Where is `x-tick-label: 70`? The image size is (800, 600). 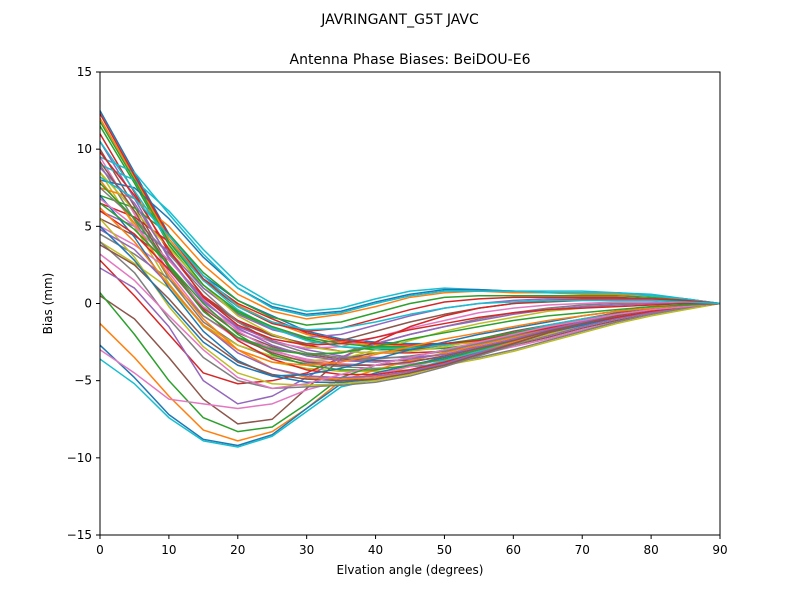 x-tick-label: 70 is located at coordinates (582, 550).